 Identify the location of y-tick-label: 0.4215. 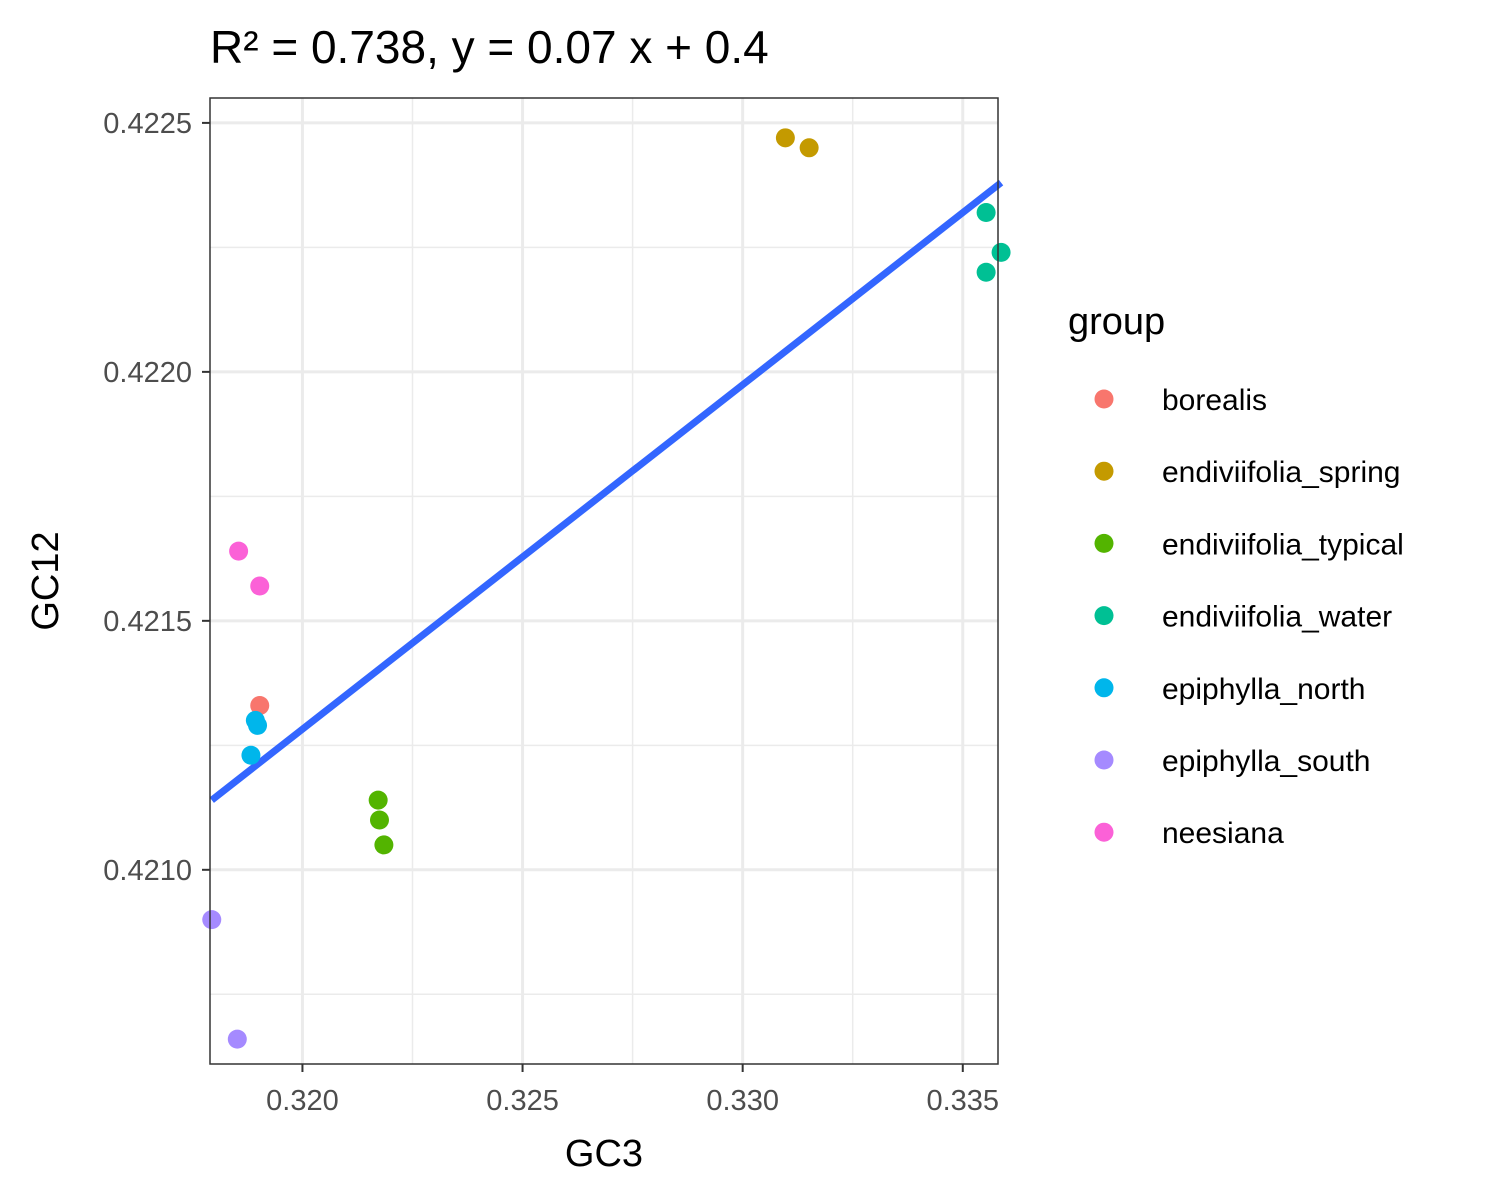
(147, 622).